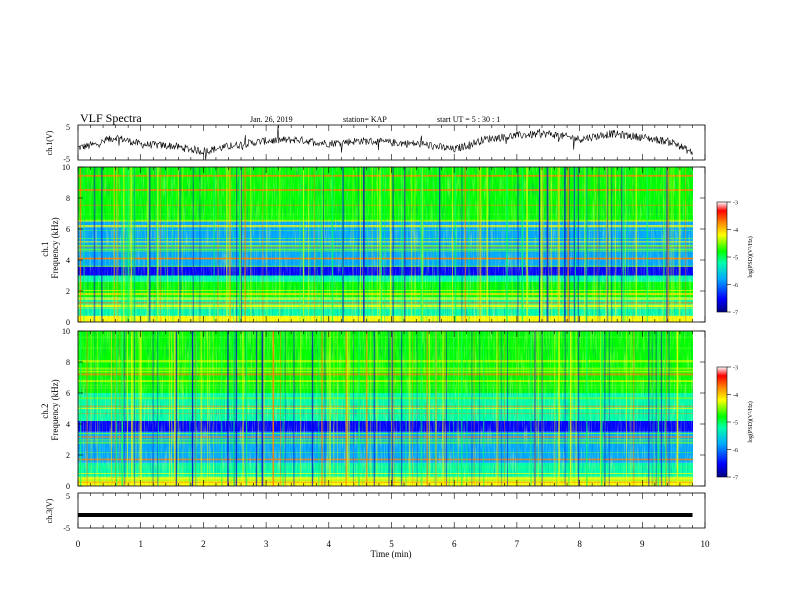 This screenshot has height=612, width=792. What do you see at coordinates (68, 393) in the screenshot?
I see `frequency-tick-label: 6` at bounding box center [68, 393].